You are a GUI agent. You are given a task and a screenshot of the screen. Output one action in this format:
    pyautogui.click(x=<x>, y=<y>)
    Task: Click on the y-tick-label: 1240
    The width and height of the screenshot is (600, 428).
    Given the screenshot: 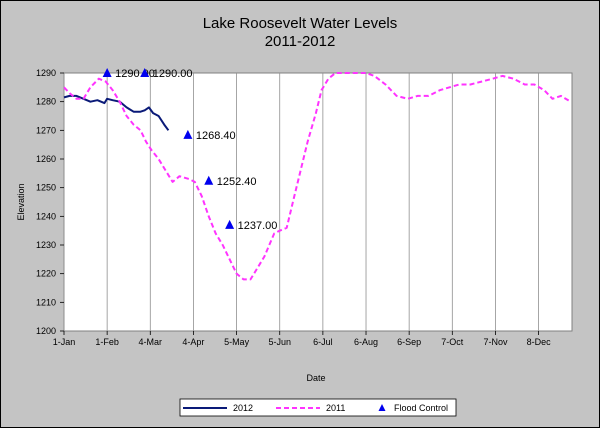 What is the action you would take?
    pyautogui.click(x=46, y=216)
    